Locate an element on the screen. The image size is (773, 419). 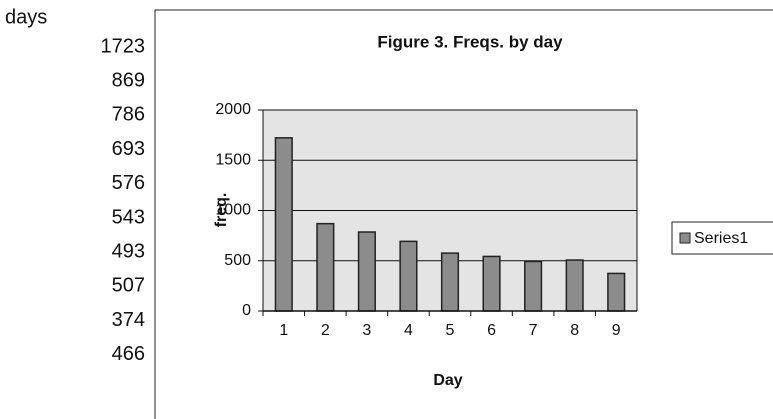
cell: 786 is located at coordinates (128, 115).